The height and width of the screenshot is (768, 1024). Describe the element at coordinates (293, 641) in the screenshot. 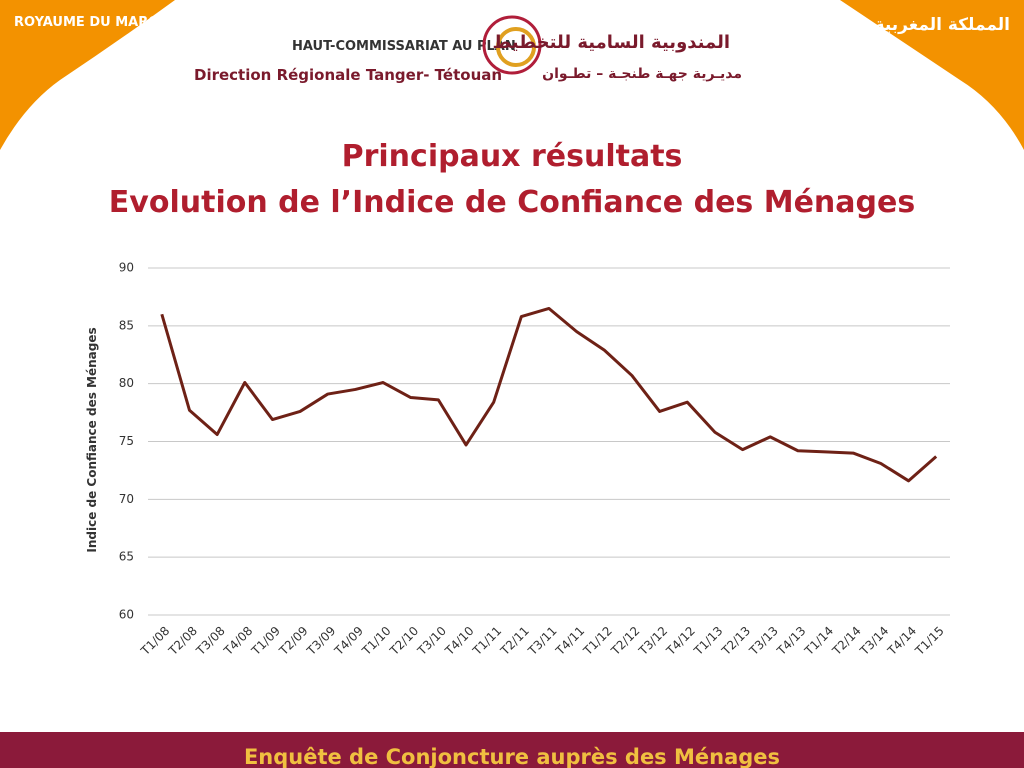

I see `x-tick-label: T2/09` at that location.